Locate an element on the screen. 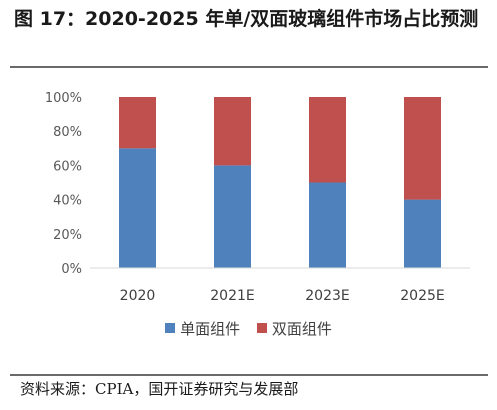 The height and width of the screenshot is (410, 497). legend-item-single: 单面组件 is located at coordinates (202, 328).